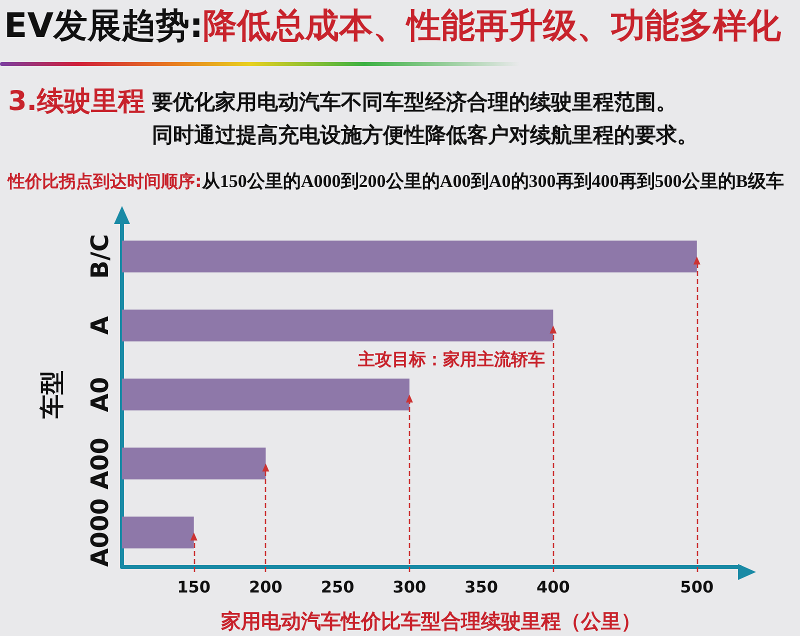 The image size is (800, 636). Describe the element at coordinates (100, 532) in the screenshot. I see `y-tick-label: A000` at that location.